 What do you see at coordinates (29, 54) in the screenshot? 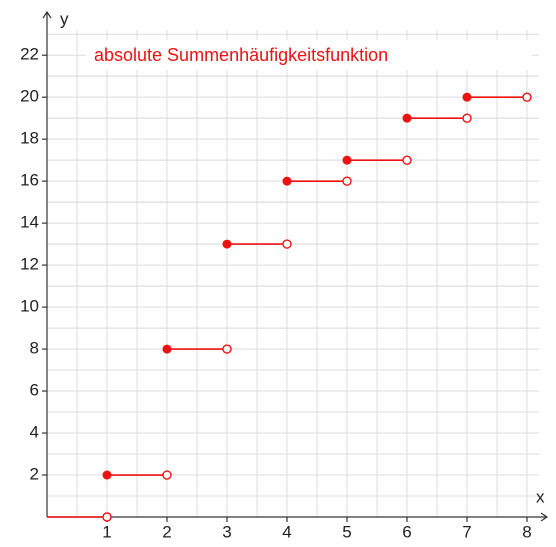
I see `y-tick-label: 22` at bounding box center [29, 54].